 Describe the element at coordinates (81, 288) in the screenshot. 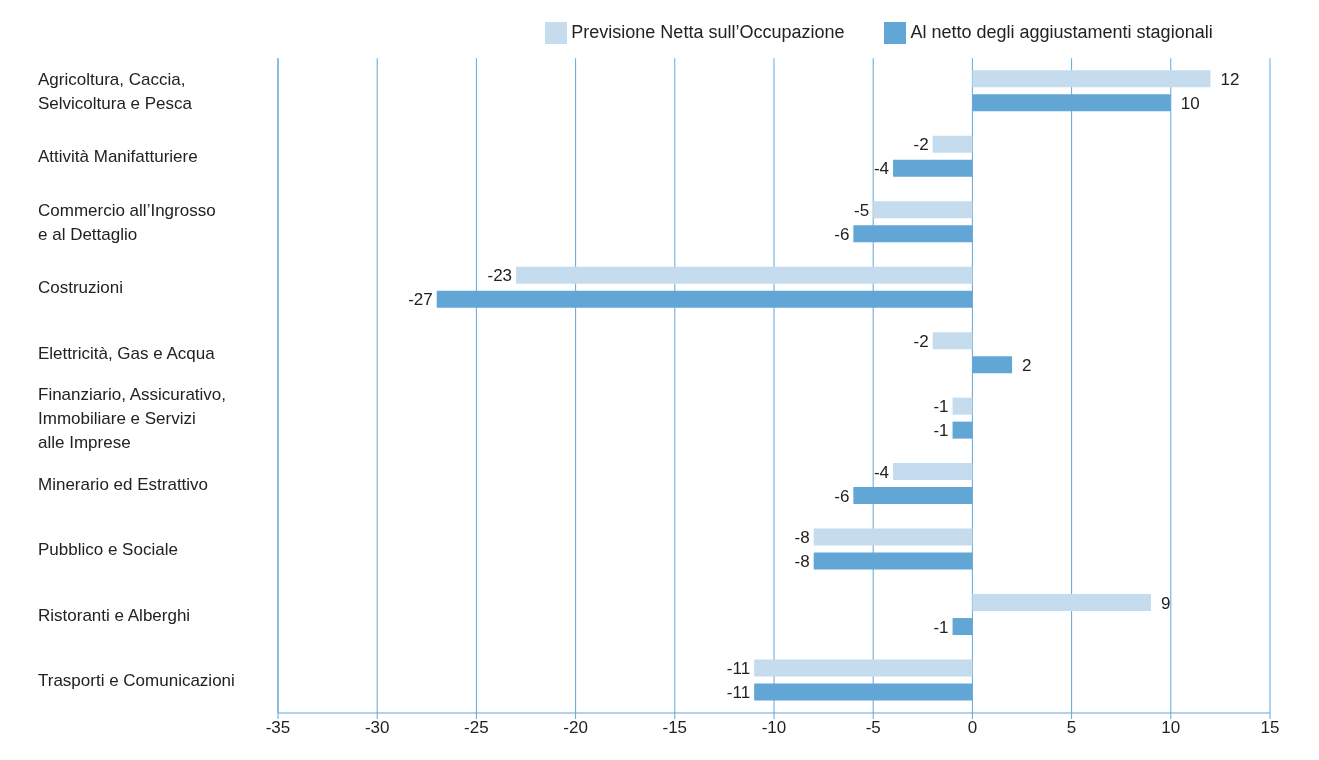

I see `y-tick-label: Costruzioni` at that location.